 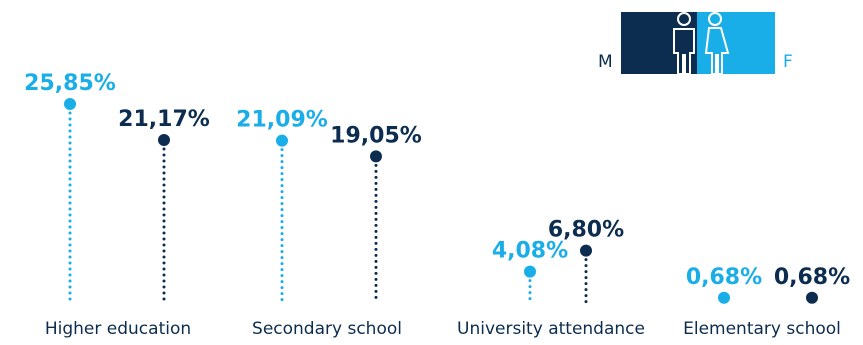 I want to click on value-label-male-2: 19,05%, so click(x=376, y=135).